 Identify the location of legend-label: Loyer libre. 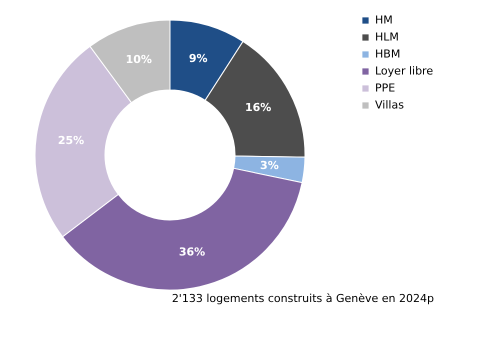
(404, 71).